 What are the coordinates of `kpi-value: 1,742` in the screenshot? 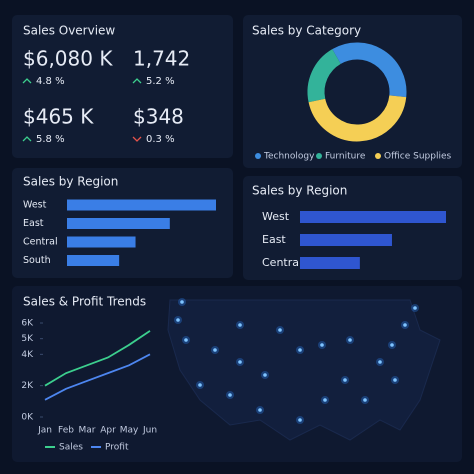 It's located at (161, 59).